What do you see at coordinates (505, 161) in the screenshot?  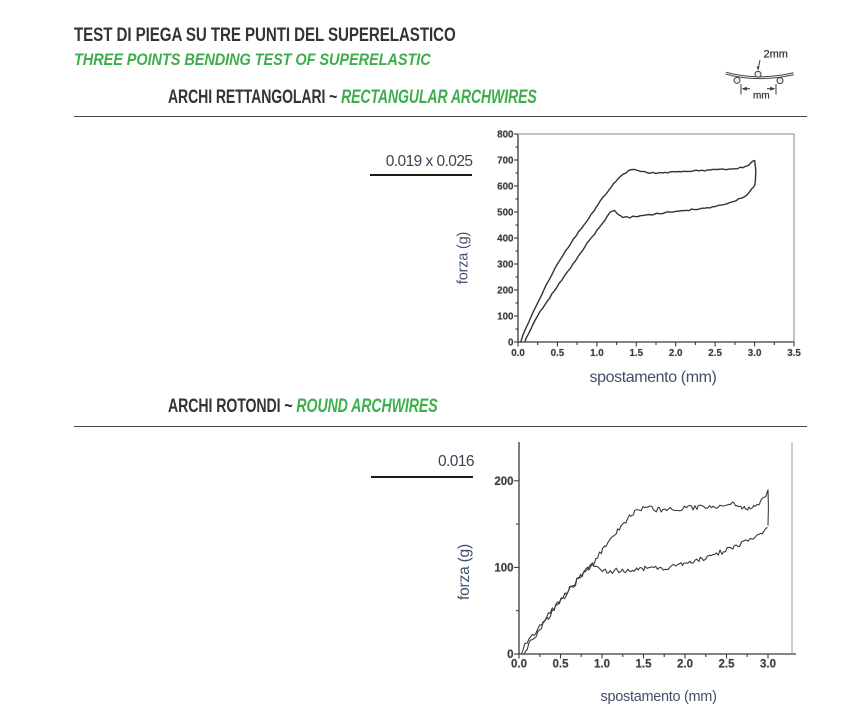 I see `svg-text: 700` at bounding box center [505, 161].